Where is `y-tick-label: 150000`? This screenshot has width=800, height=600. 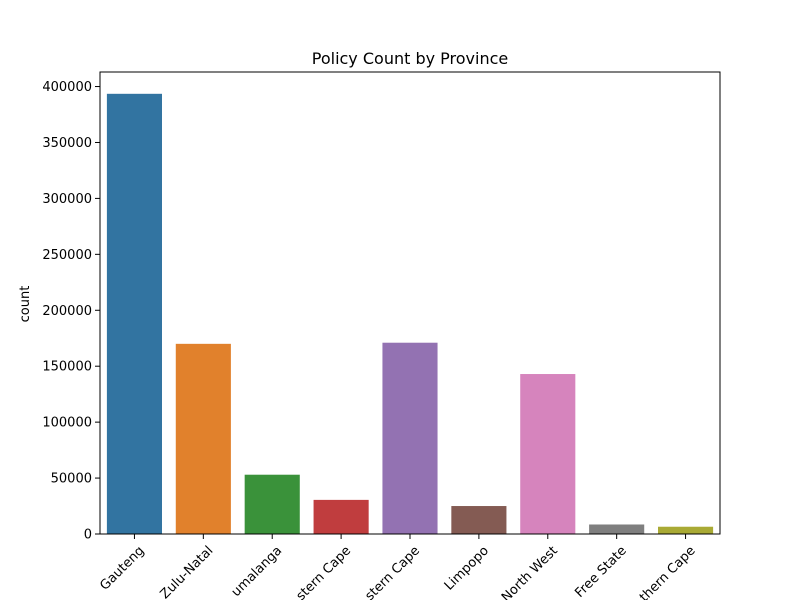
y-tick-label: 150000 is located at coordinates (67, 367).